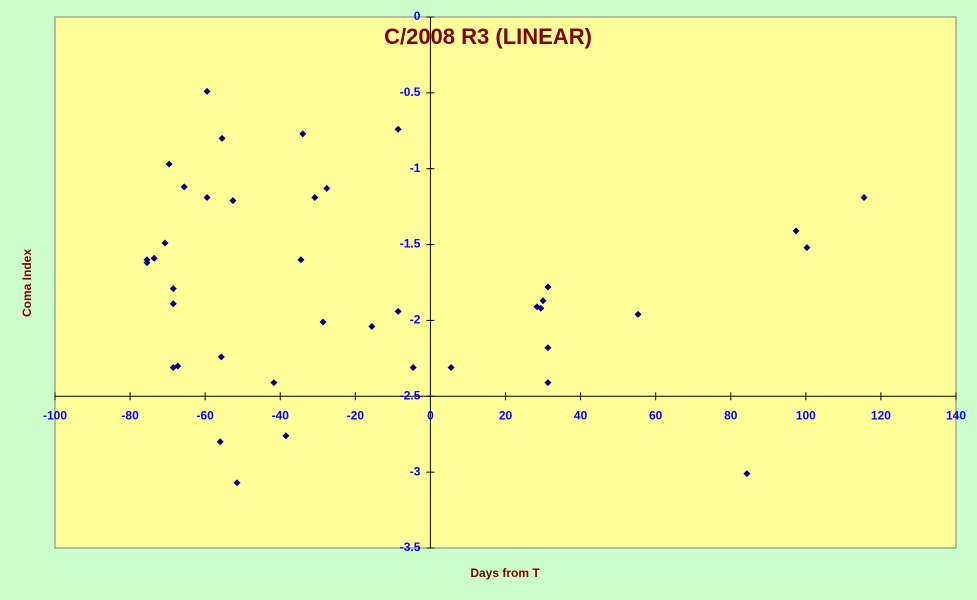  I want to click on x-tick-label: 100, so click(806, 415).